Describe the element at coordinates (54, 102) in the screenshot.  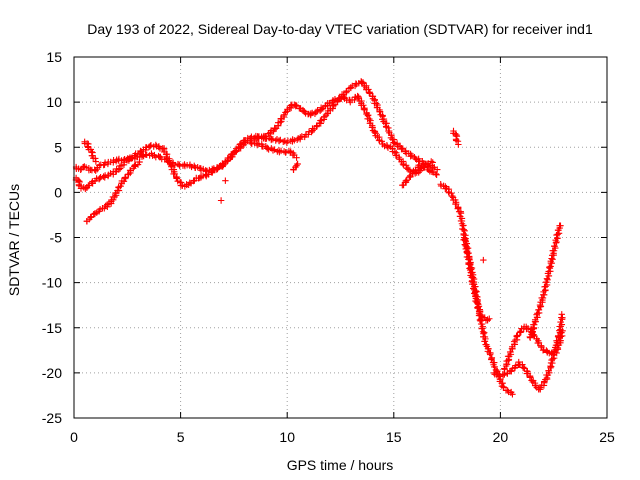
I see `y-tick-label: 10` at that location.